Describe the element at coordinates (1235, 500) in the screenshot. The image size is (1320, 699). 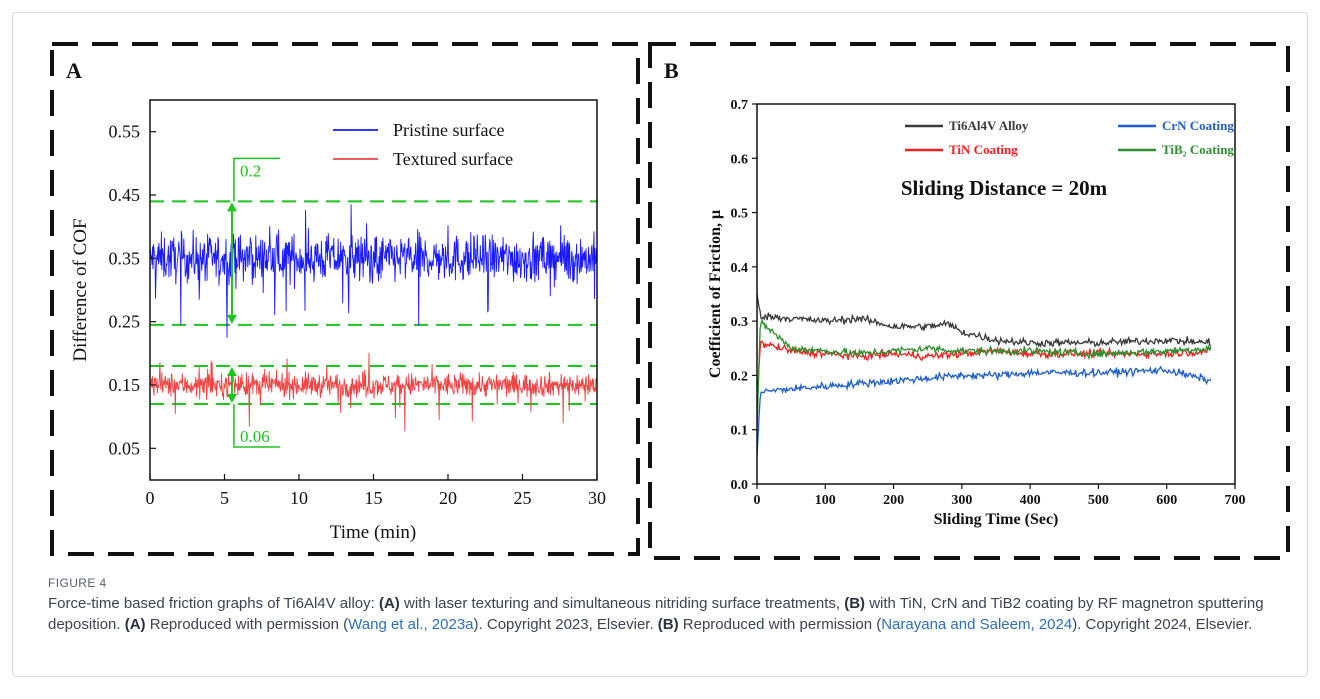
I see `x-tick-label: 700` at that location.